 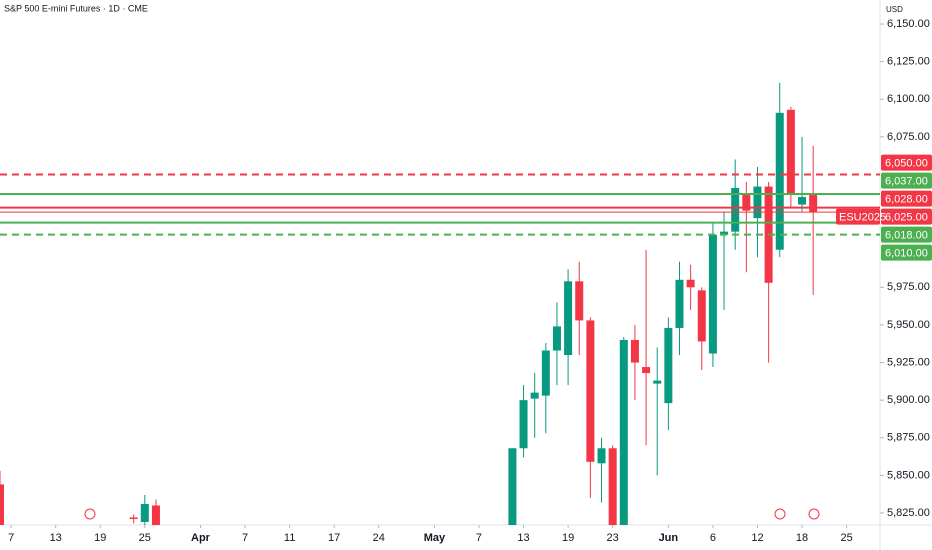 I want to click on y-tick-label: 5,825.00, so click(x=908, y=513).